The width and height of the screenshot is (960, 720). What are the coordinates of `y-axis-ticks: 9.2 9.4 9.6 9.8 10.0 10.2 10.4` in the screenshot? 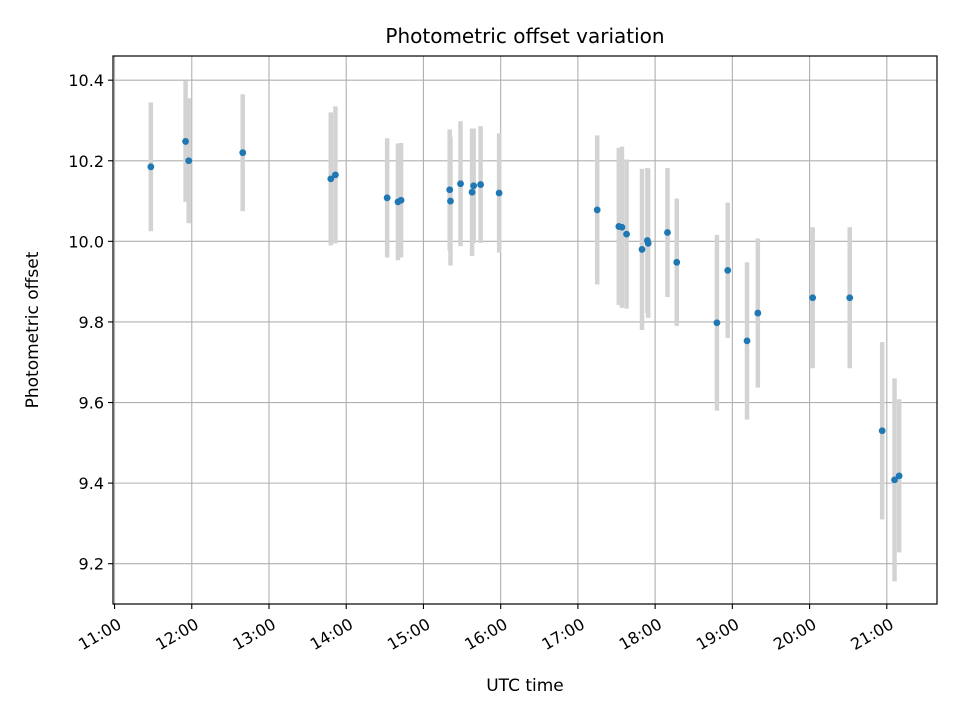 It's located at (90, 322).